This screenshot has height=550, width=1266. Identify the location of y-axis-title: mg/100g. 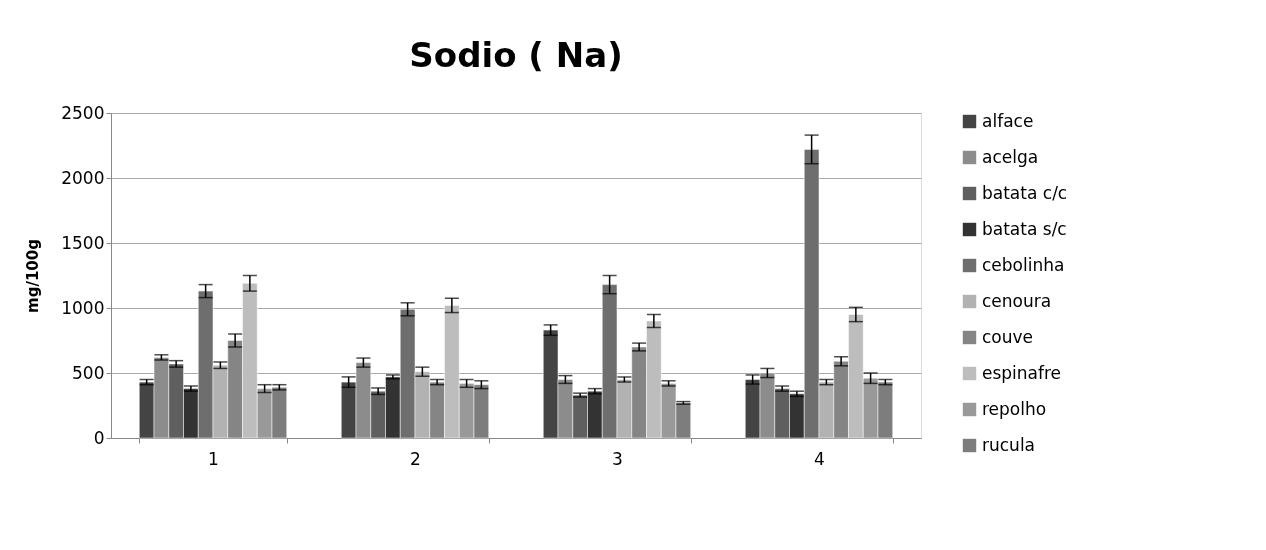
(33, 276).